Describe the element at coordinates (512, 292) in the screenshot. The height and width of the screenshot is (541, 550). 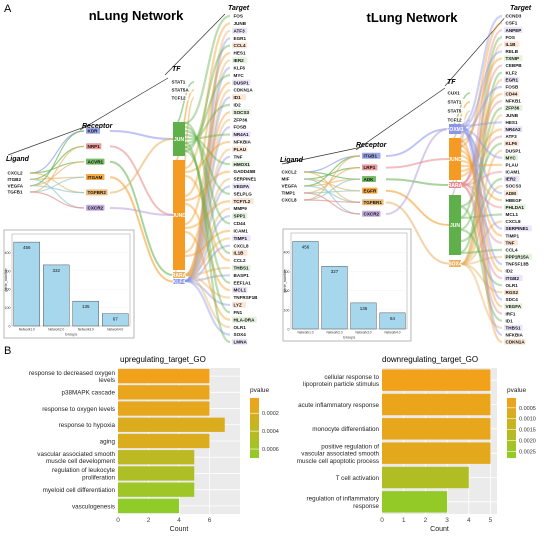
I see `target-node-label: RGS2` at that location.